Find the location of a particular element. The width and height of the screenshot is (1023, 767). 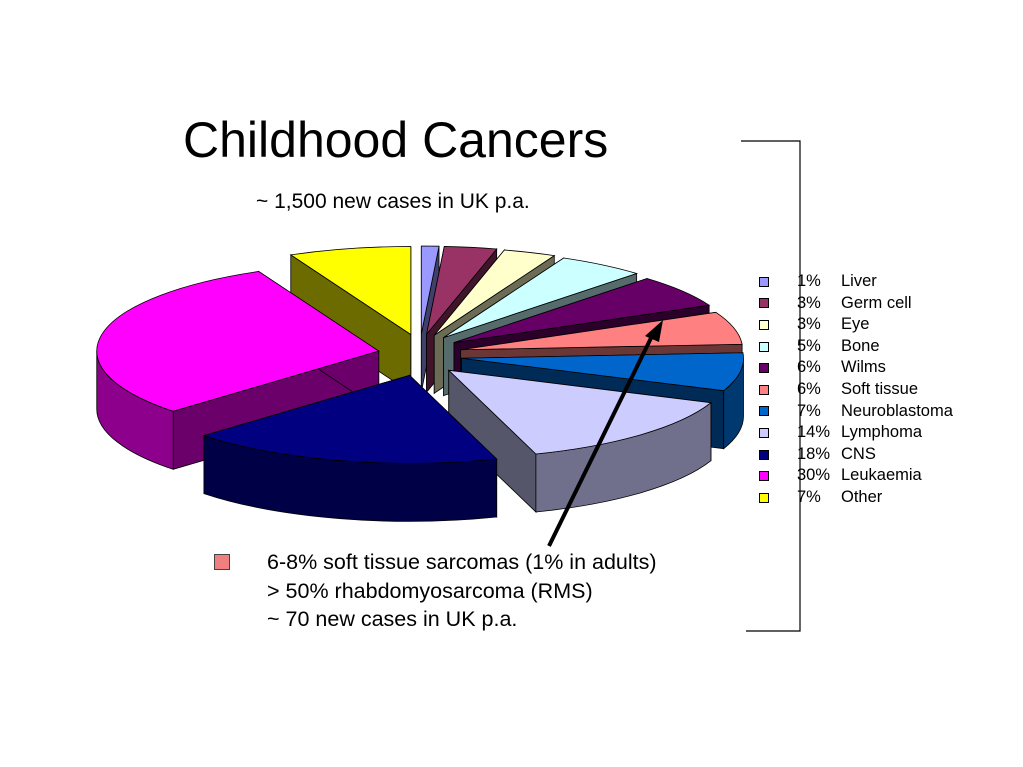

legend-percent: 18% is located at coordinates (814, 453).